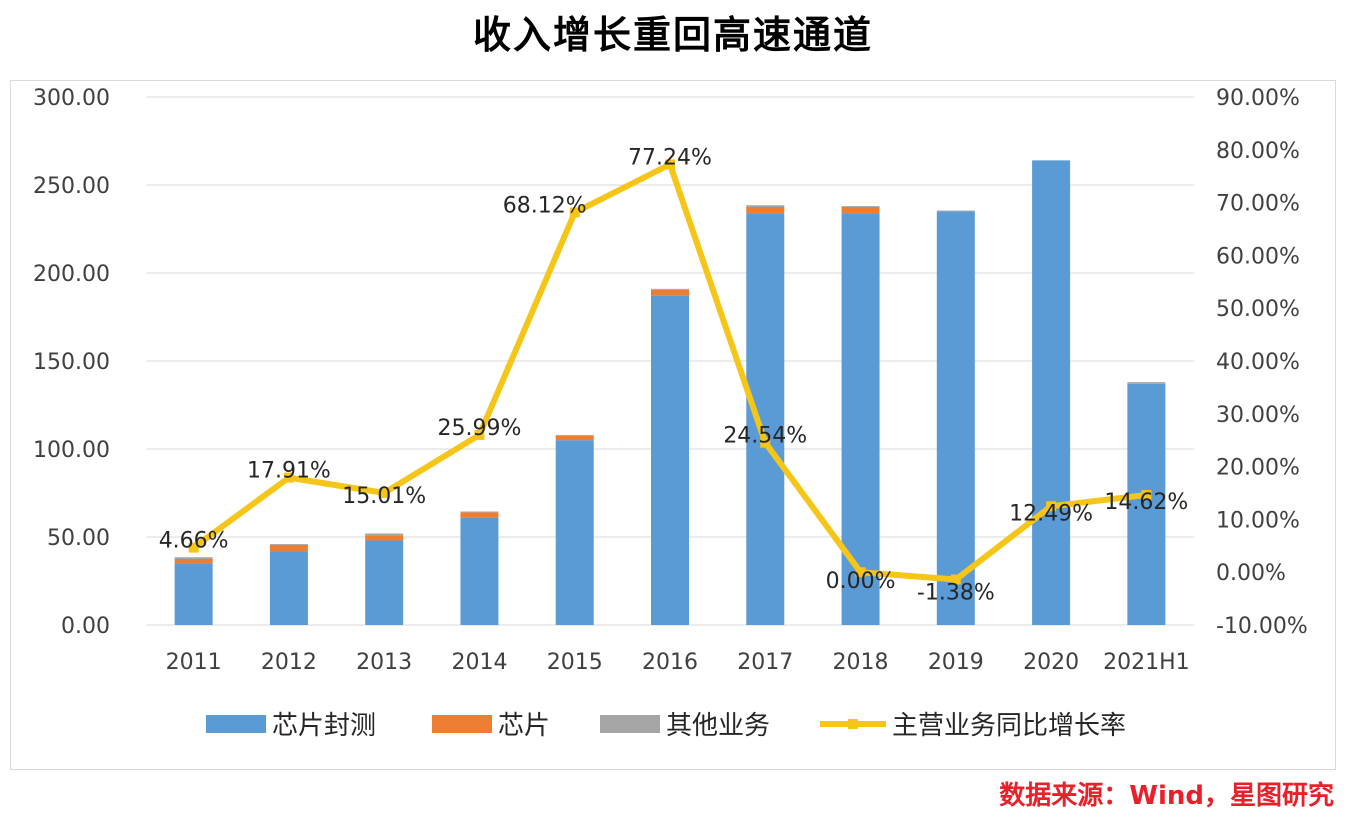 This screenshot has width=1346, height=814. Describe the element at coordinates (1258, 309) in the screenshot. I see `y2-tick-label: 50.00%` at that location.